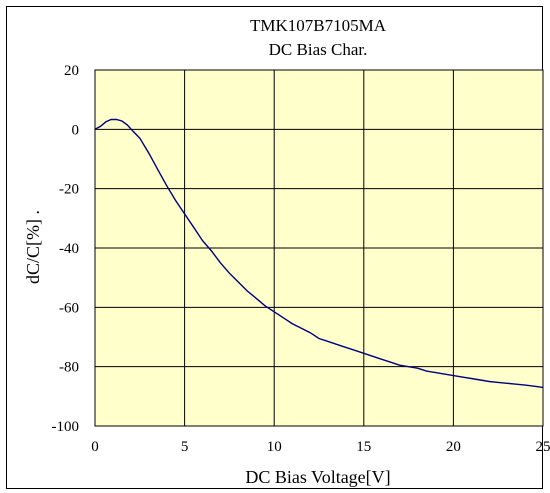 The image size is (550, 493). I want to click on x-tick-label: 15, so click(363, 447).